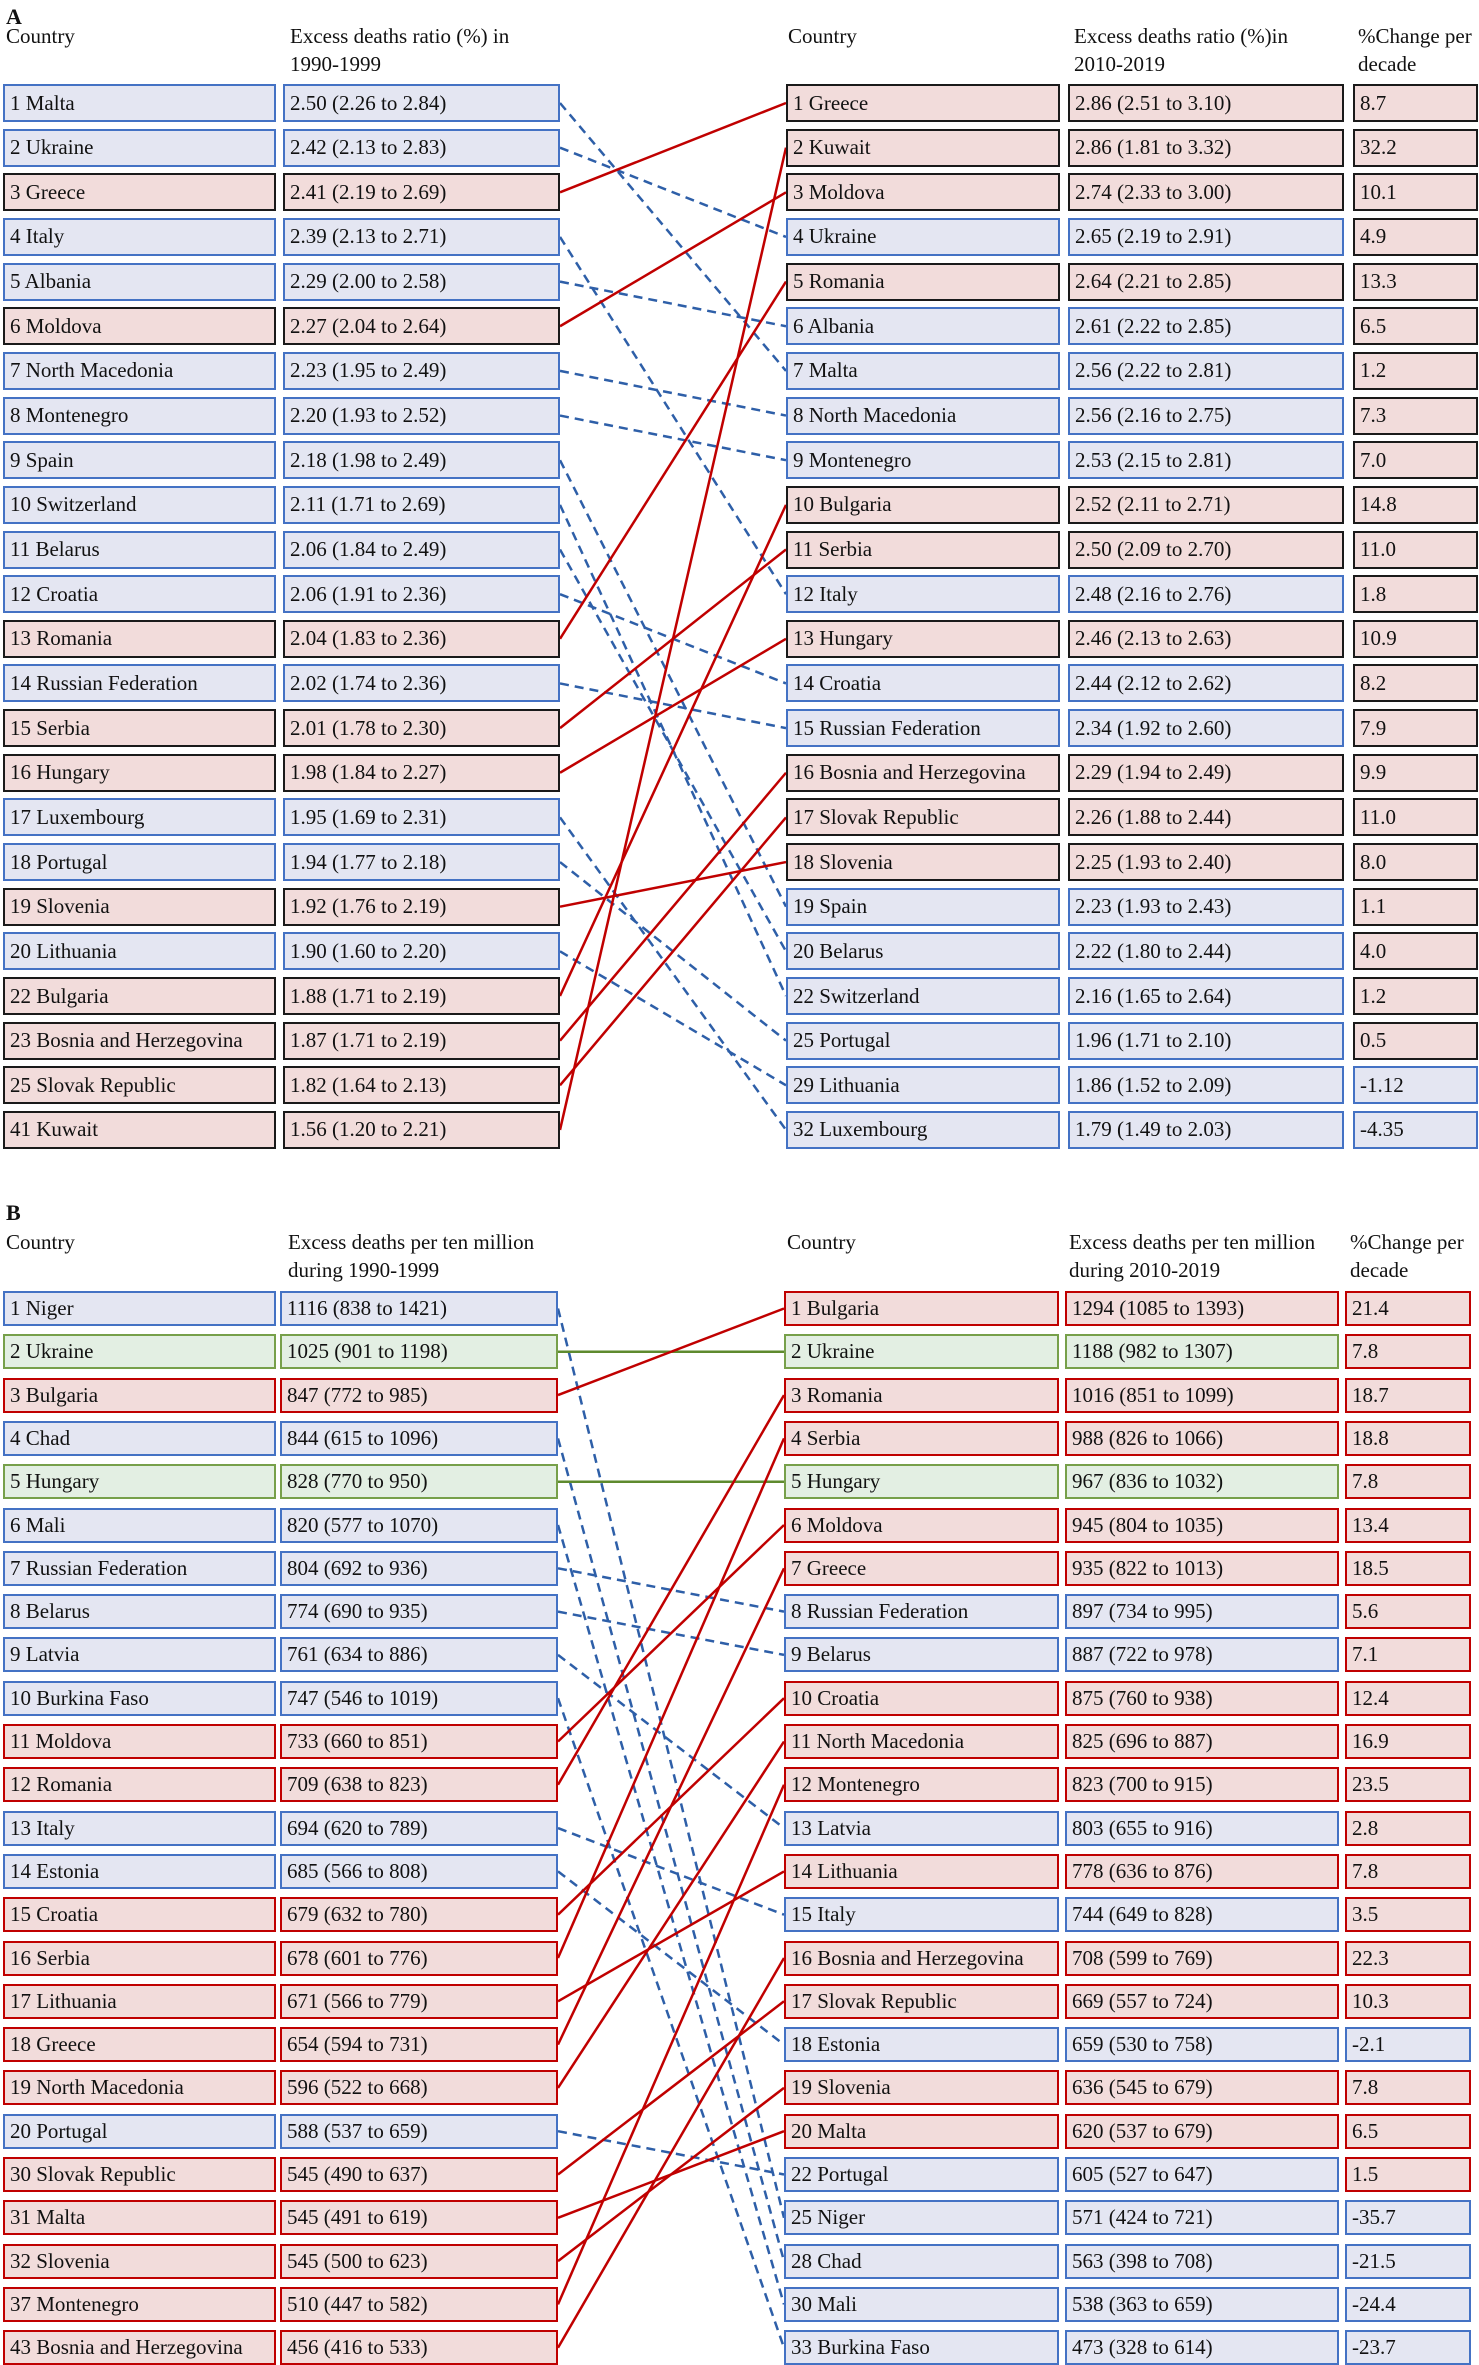  What do you see at coordinates (20, 2260) in the screenshot?
I see `rank: 32` at bounding box center [20, 2260].